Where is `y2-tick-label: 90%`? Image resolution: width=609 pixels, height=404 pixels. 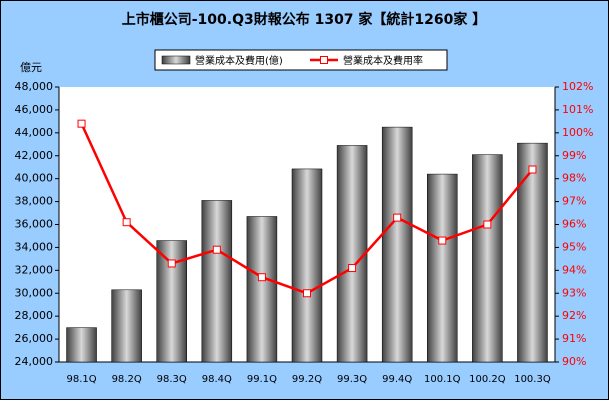 y2-tick-label: 90% is located at coordinates (574, 361).